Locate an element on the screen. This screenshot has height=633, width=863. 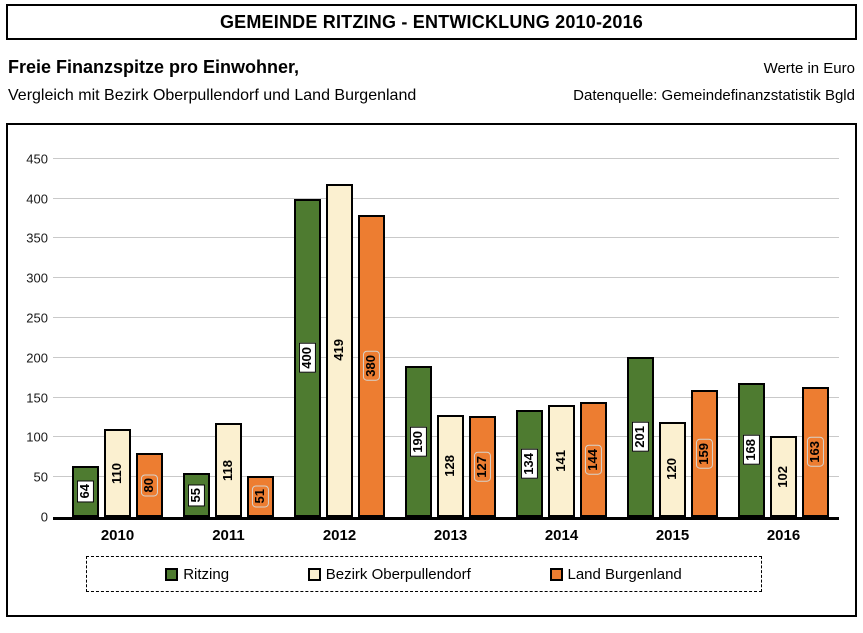
bar-label-wrap: 201 is located at coordinates (640, 437).